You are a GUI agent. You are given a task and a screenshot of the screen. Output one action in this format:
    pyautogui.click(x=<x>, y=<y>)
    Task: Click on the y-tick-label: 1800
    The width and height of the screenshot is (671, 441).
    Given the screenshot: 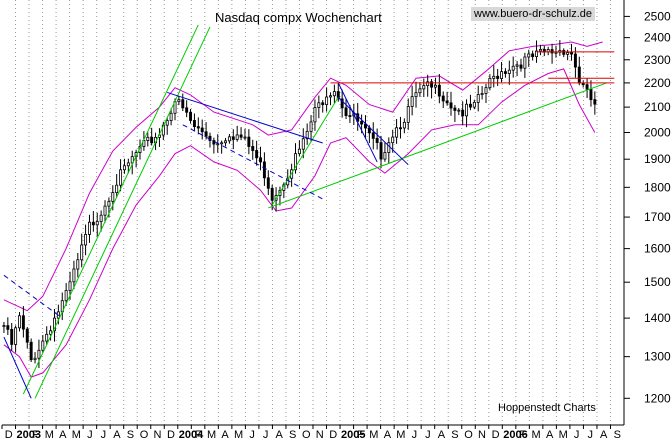 What is the action you would take?
    pyautogui.click(x=657, y=187)
    